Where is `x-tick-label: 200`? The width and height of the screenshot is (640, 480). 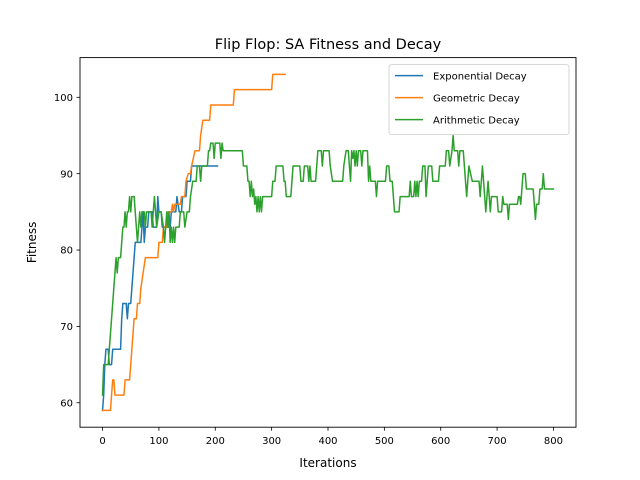
x-tick-label: 200 is located at coordinates (215, 441).